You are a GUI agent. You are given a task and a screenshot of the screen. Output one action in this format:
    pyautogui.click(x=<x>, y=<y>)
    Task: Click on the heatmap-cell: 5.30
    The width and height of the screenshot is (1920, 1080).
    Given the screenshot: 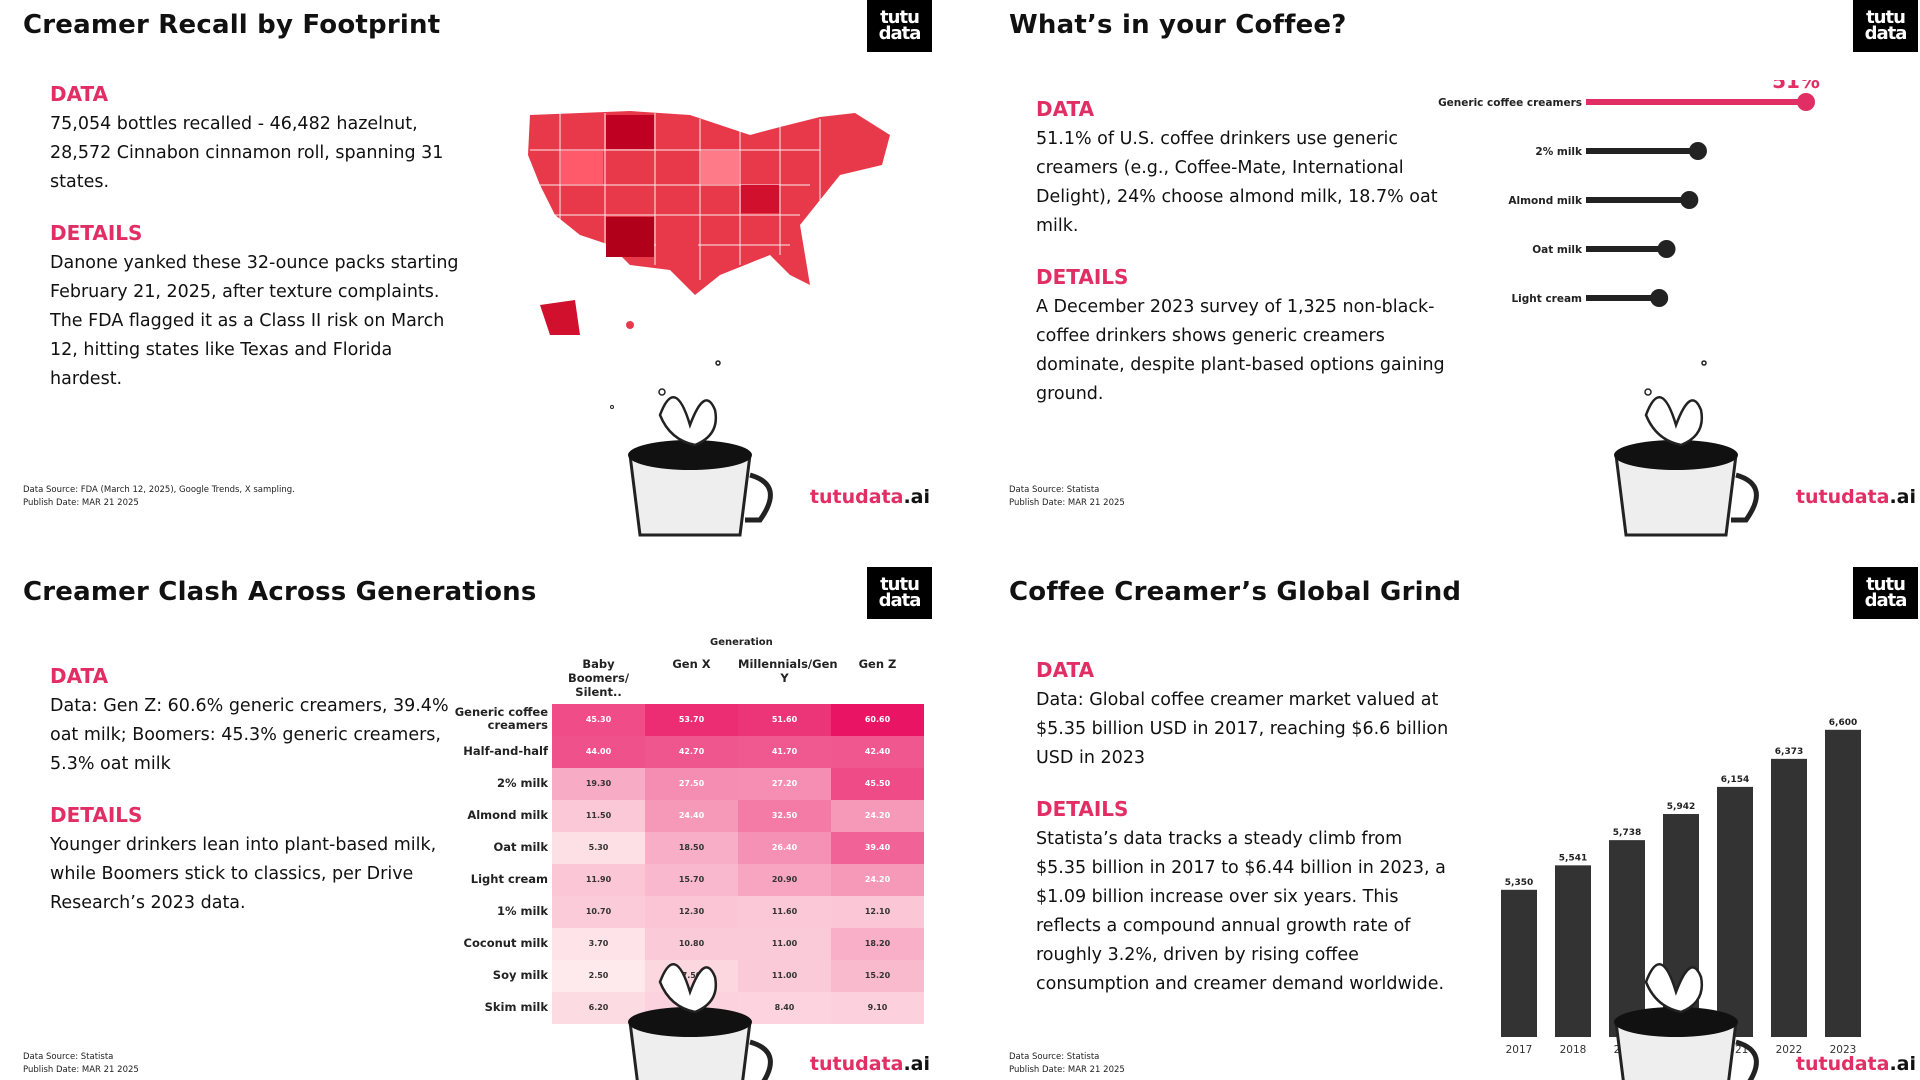 What is the action you would take?
    pyautogui.click(x=598, y=848)
    